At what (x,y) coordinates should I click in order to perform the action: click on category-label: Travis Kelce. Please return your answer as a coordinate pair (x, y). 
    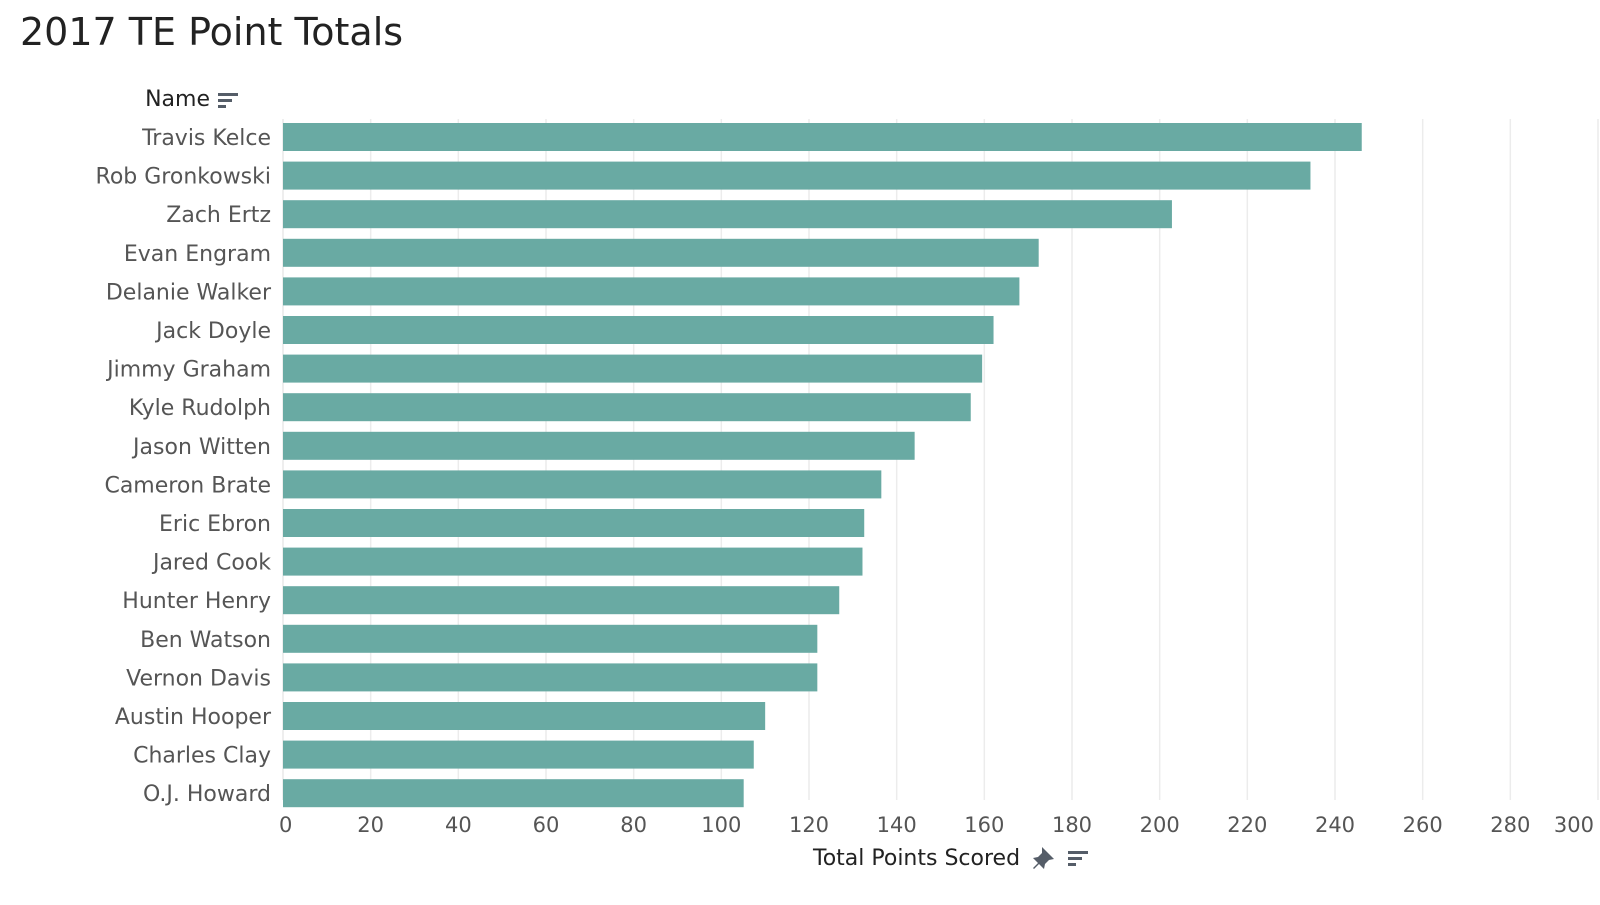
    Looking at the image, I should click on (206, 138).